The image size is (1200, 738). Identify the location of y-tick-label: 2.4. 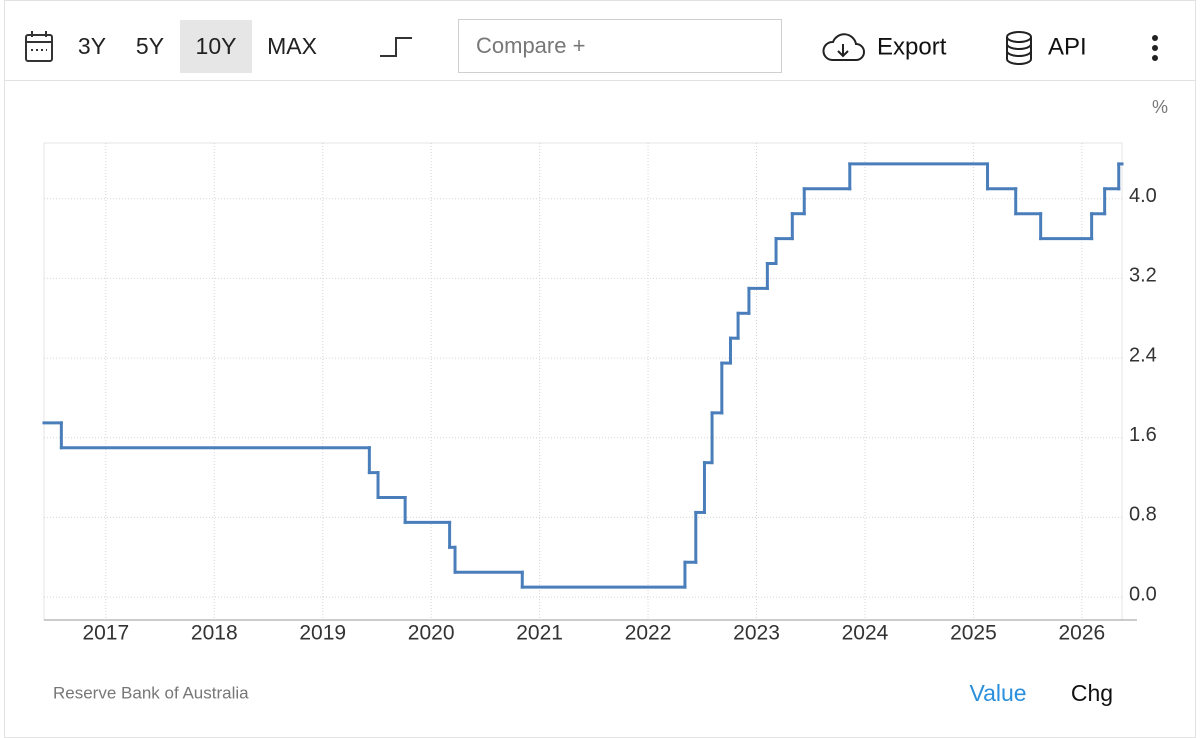
(1143, 355).